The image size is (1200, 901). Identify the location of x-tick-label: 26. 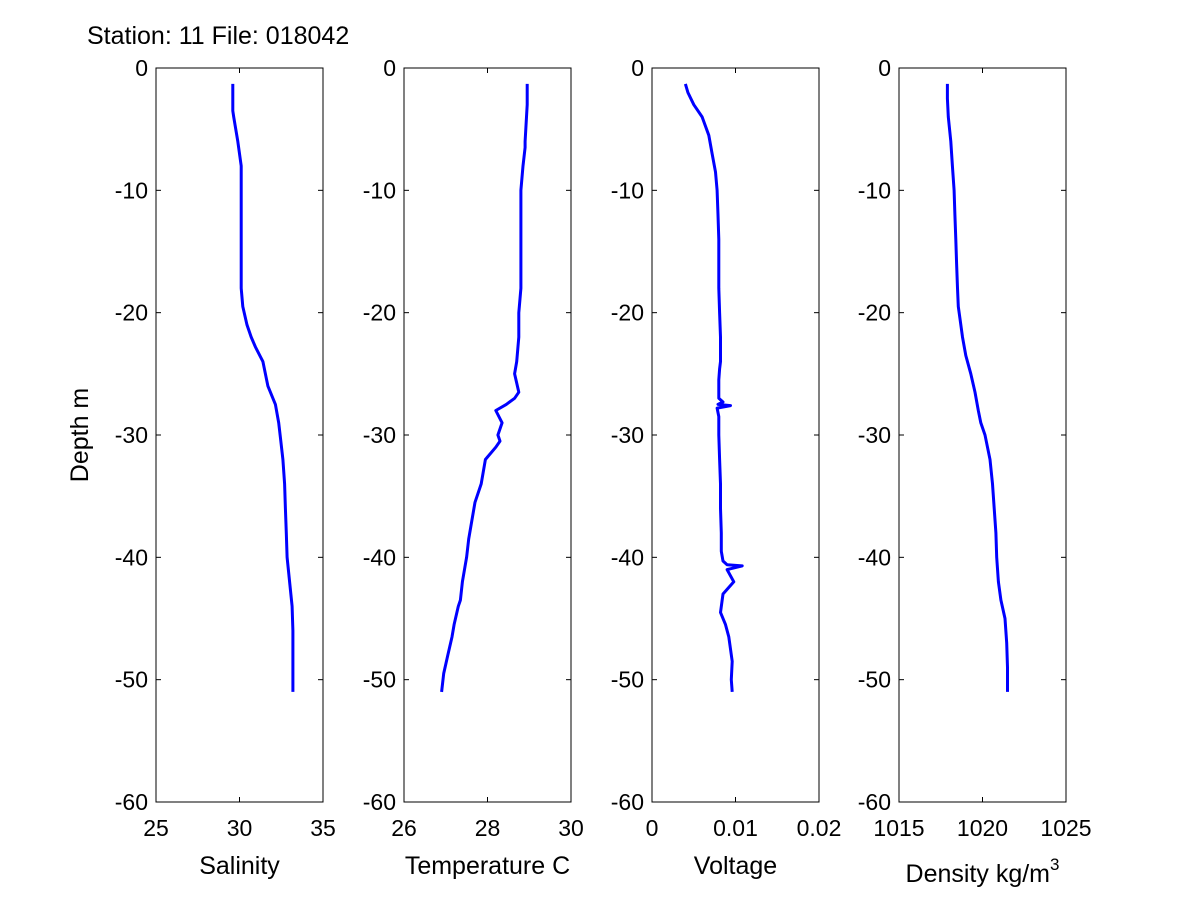
(404, 828).